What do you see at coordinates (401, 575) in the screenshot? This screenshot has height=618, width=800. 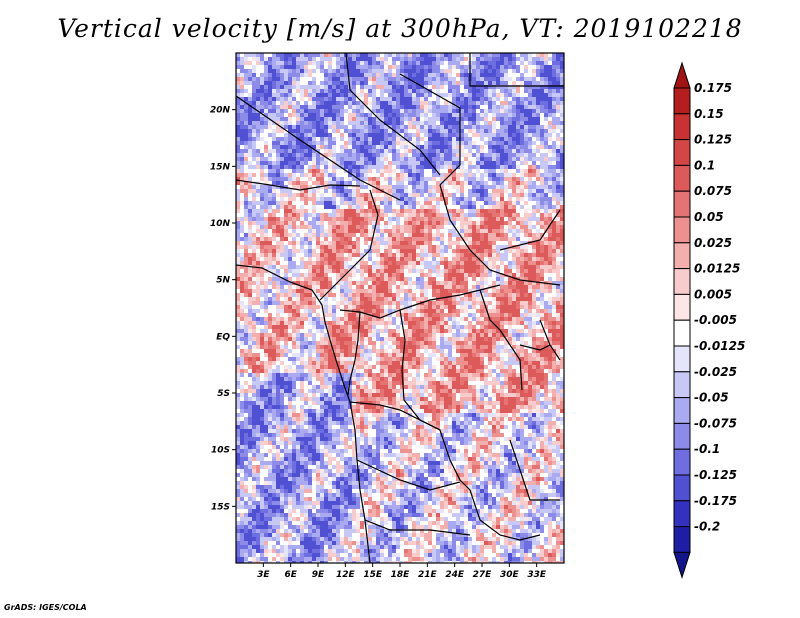 I see `x-tick-label: 18E` at bounding box center [401, 575].